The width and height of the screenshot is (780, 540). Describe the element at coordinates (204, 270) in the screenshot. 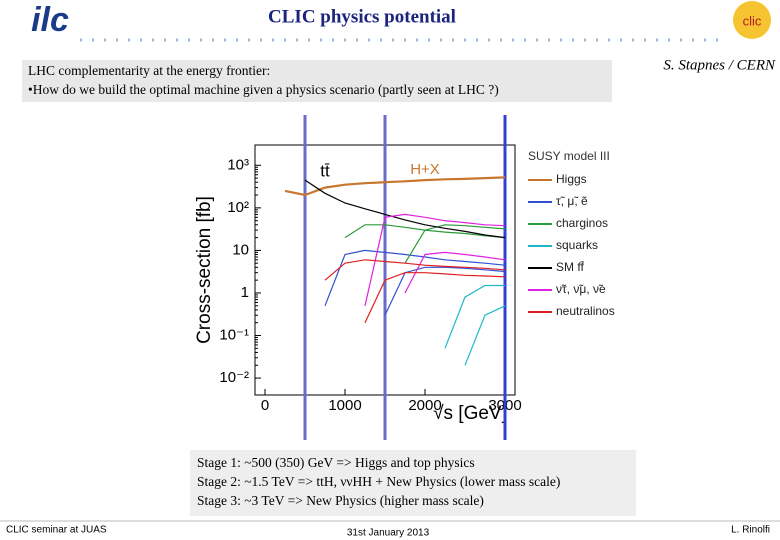

I see `y-axis-label: Cross-section [fb]` at that location.